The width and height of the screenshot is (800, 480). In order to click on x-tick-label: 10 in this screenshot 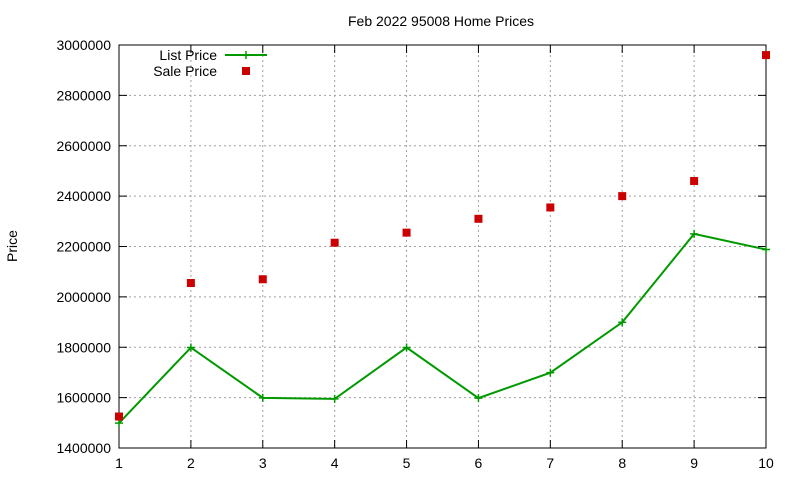, I will do `click(766, 463)`.